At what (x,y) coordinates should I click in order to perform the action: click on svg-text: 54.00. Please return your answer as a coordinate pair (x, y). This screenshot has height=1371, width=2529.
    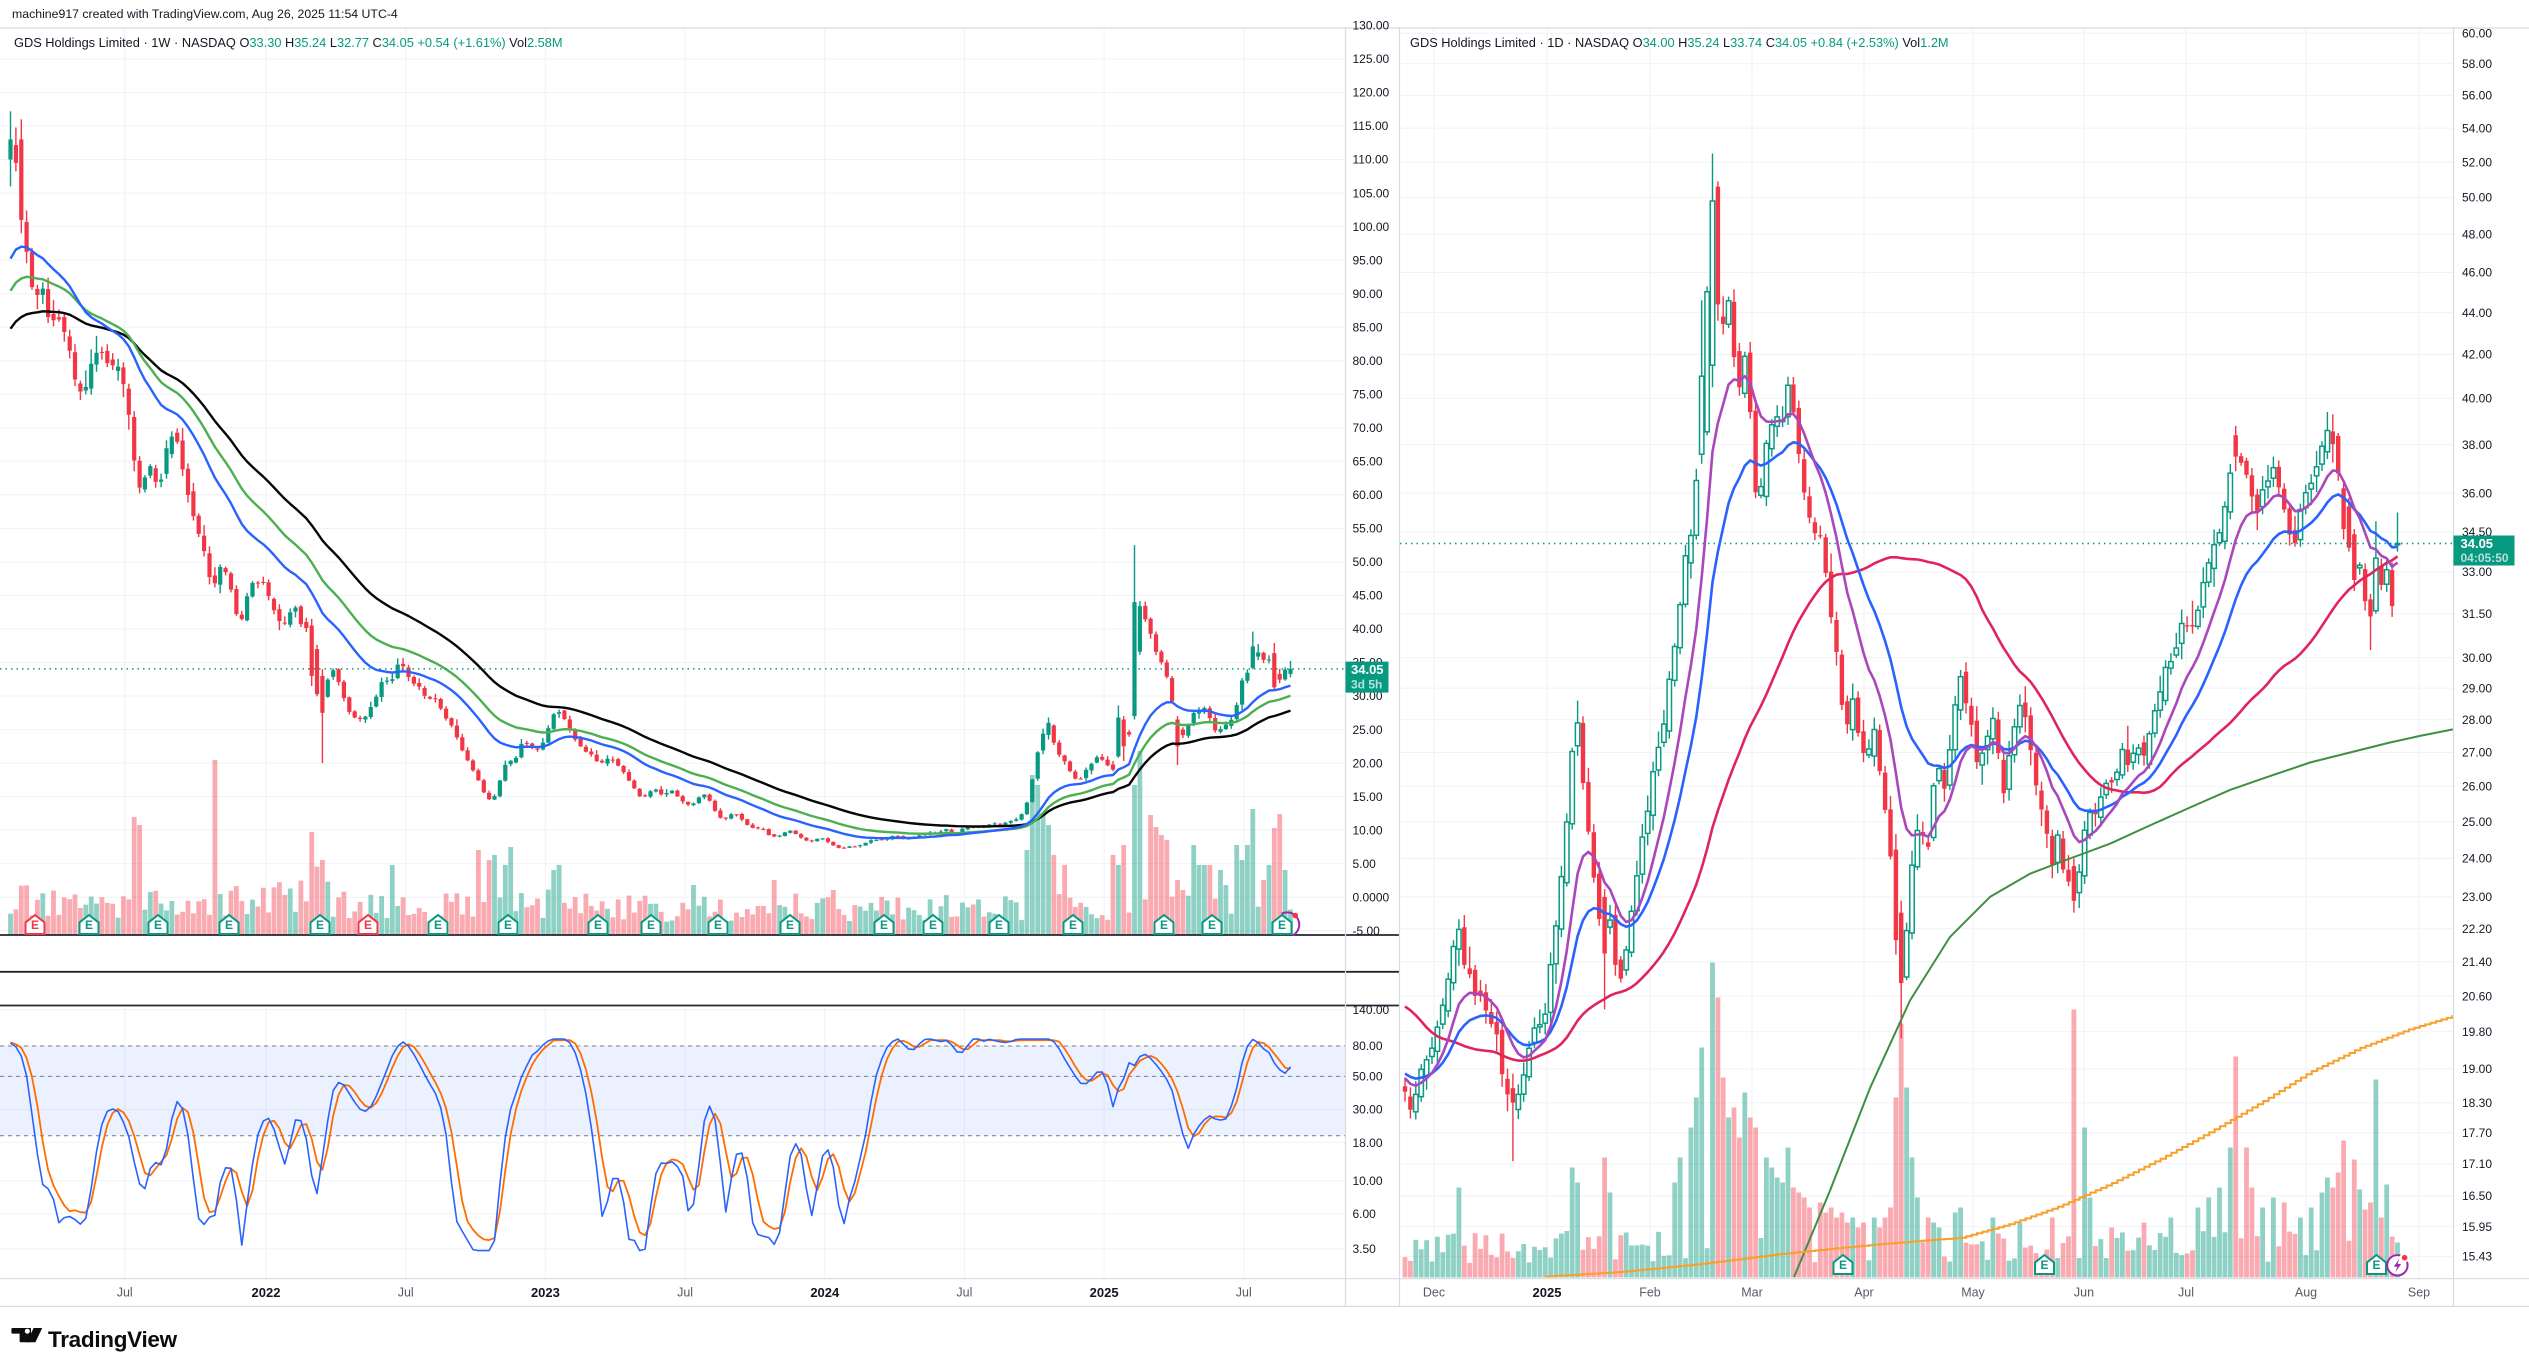
    Looking at the image, I should click on (2477, 128).